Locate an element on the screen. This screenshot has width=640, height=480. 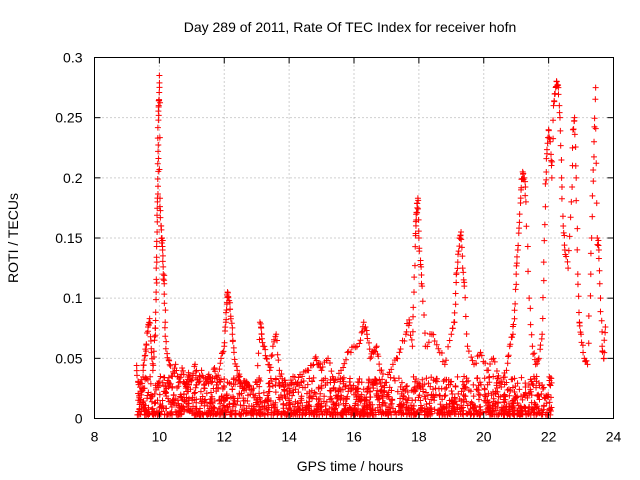
x-tick-label: 20 is located at coordinates (484, 437).